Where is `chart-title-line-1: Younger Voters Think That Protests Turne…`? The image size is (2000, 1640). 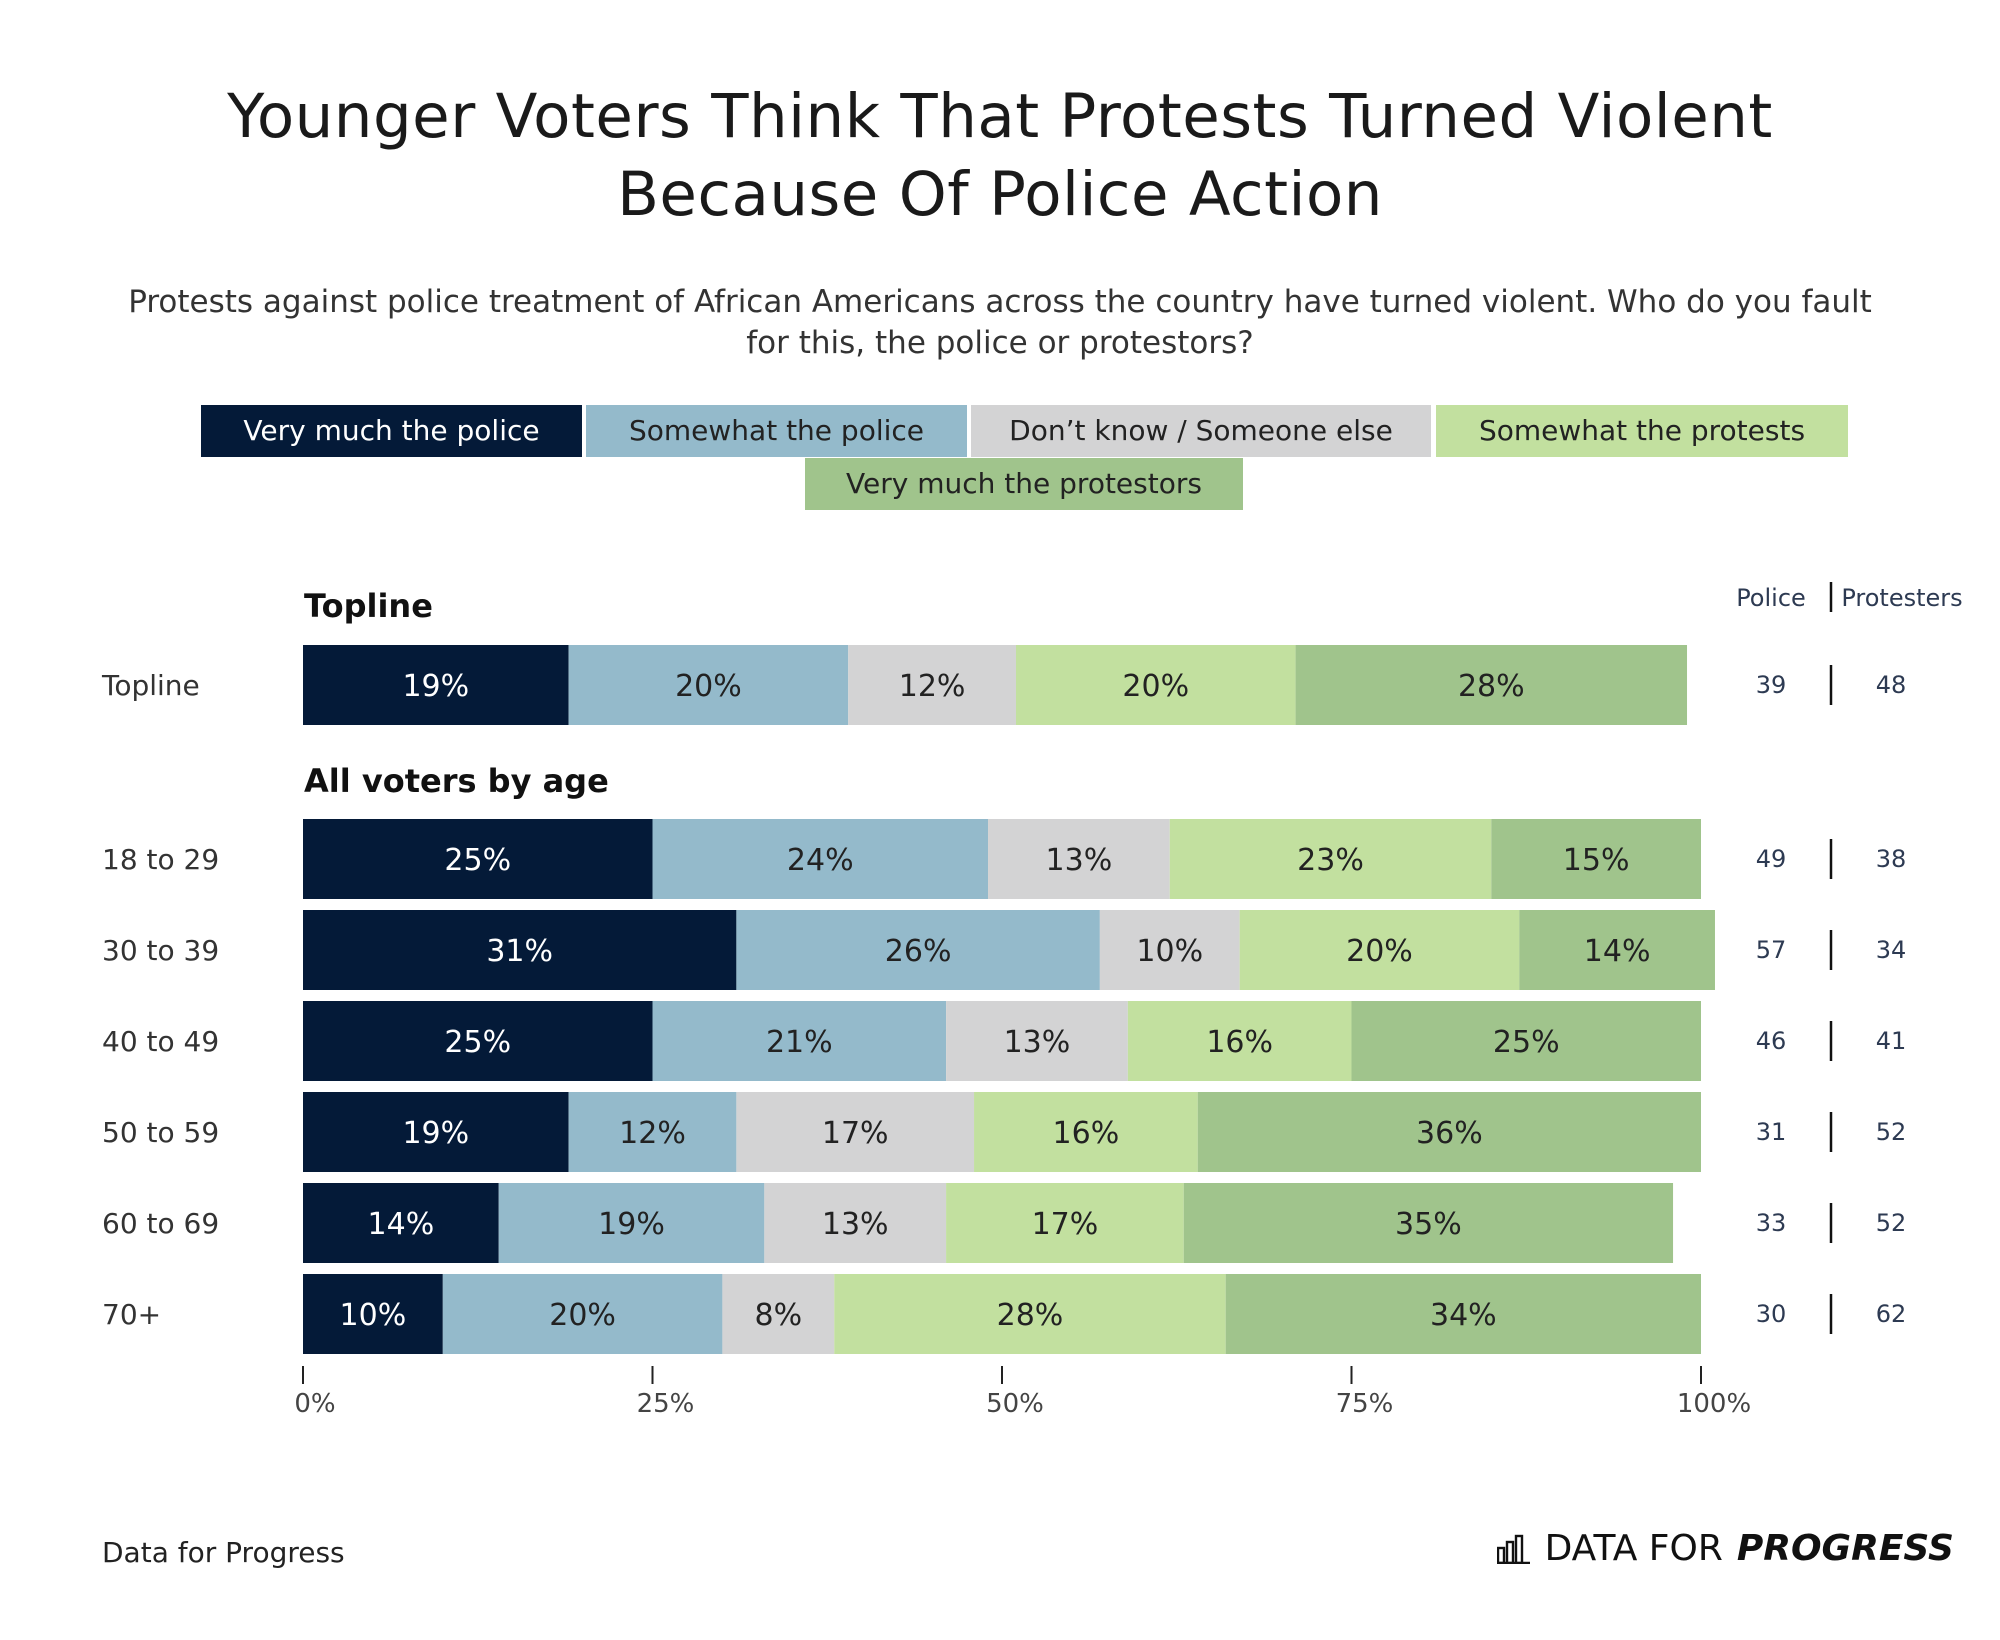
chart-title-line-1: Younger Voters Think That Protests Turne… is located at coordinates (1000, 116).